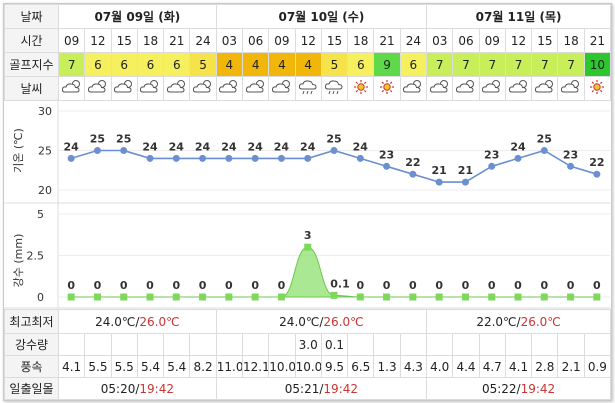  Describe the element at coordinates (299, 321) in the screenshot. I see `min-temp: 24.0℃` at that location.